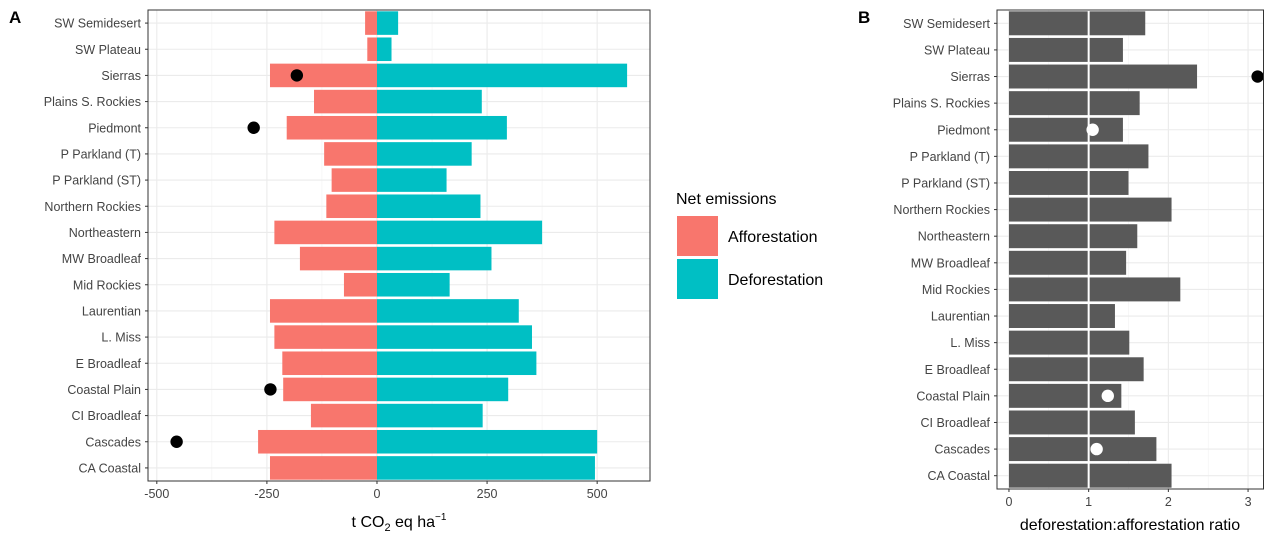 The height and width of the screenshot is (542, 1264). I want to click on bar-deforestation-l-miss, so click(454, 337).